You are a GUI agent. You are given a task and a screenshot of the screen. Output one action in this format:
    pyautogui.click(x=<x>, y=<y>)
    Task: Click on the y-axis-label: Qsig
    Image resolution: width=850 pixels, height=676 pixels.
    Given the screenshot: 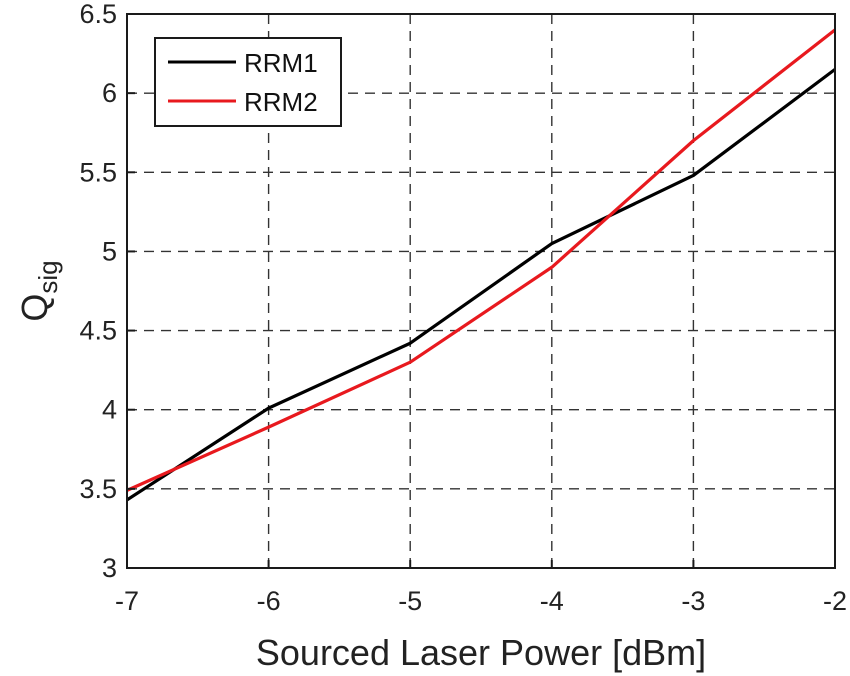 What is the action you would take?
    pyautogui.click(x=38, y=290)
    